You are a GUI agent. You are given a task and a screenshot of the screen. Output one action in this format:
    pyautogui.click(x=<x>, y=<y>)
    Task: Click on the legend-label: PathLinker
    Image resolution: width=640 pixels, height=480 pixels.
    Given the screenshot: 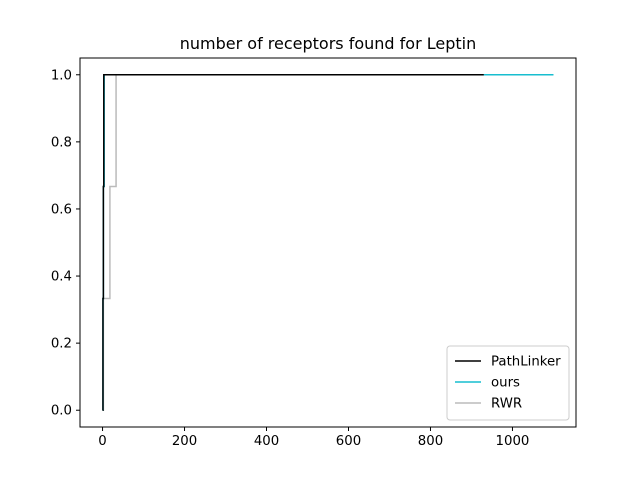 What is the action you would take?
    pyautogui.click(x=526, y=362)
    